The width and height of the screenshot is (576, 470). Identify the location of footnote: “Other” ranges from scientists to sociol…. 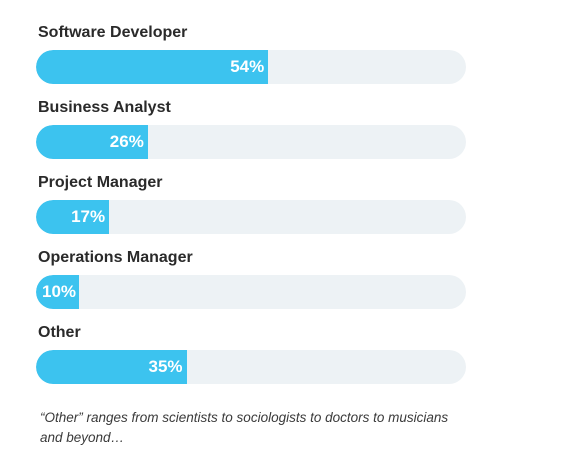
(244, 427).